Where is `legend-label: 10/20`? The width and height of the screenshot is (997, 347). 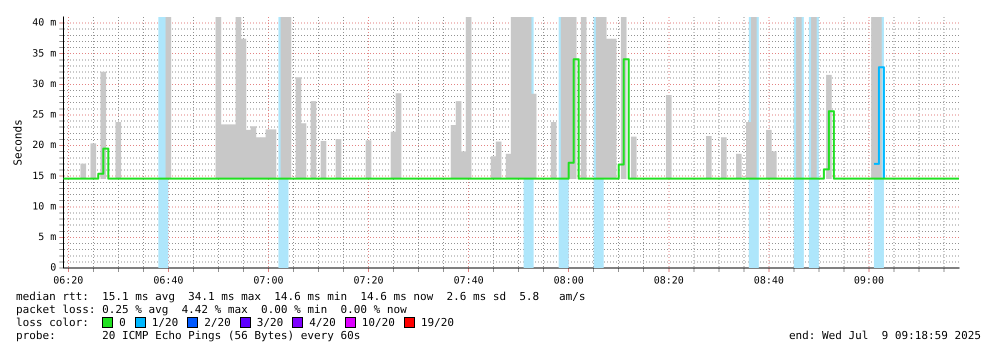
legend-label: 10/20 is located at coordinates (378, 322).